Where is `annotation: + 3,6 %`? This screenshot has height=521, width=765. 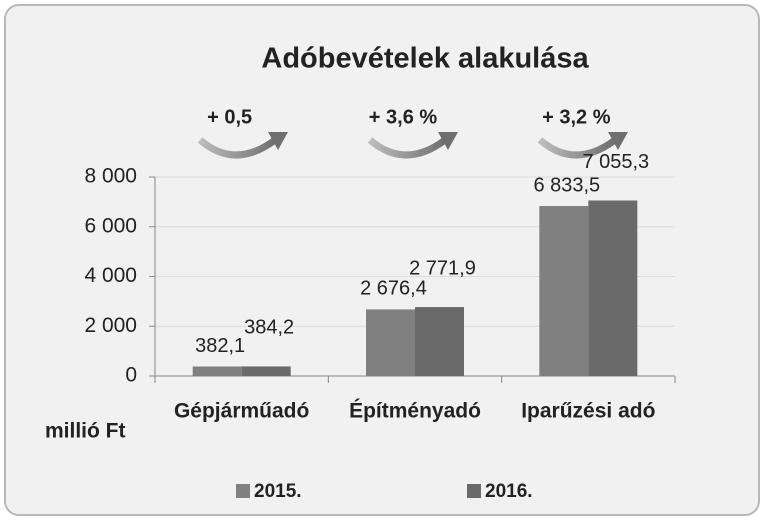
annotation: + 3,6 % is located at coordinates (403, 117).